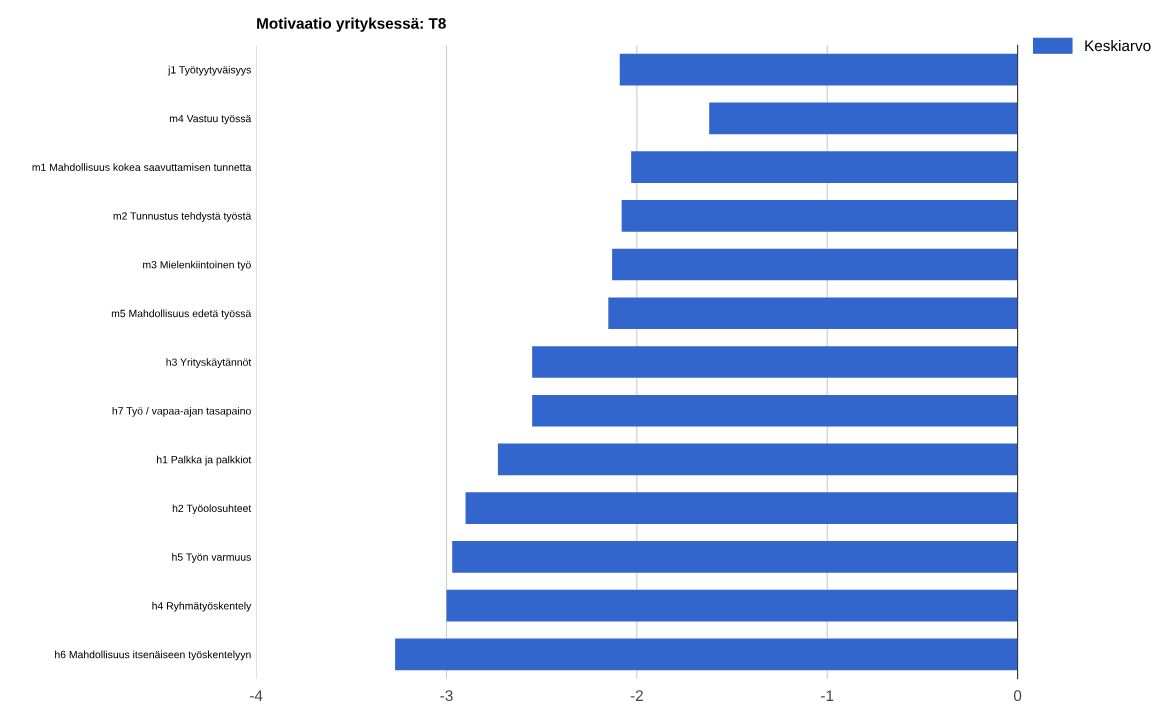 The width and height of the screenshot is (1159, 707). Describe the element at coordinates (209, 363) in the screenshot. I see `y-tick-label: h3 Yrityskäytännöt` at that location.